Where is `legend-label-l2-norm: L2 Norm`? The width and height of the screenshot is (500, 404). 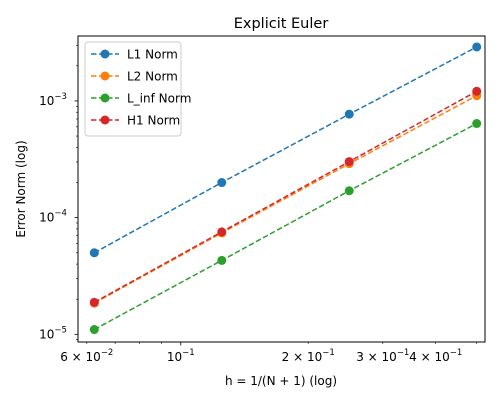 legend-label-l2-norm: L2 Norm is located at coordinates (152, 77).